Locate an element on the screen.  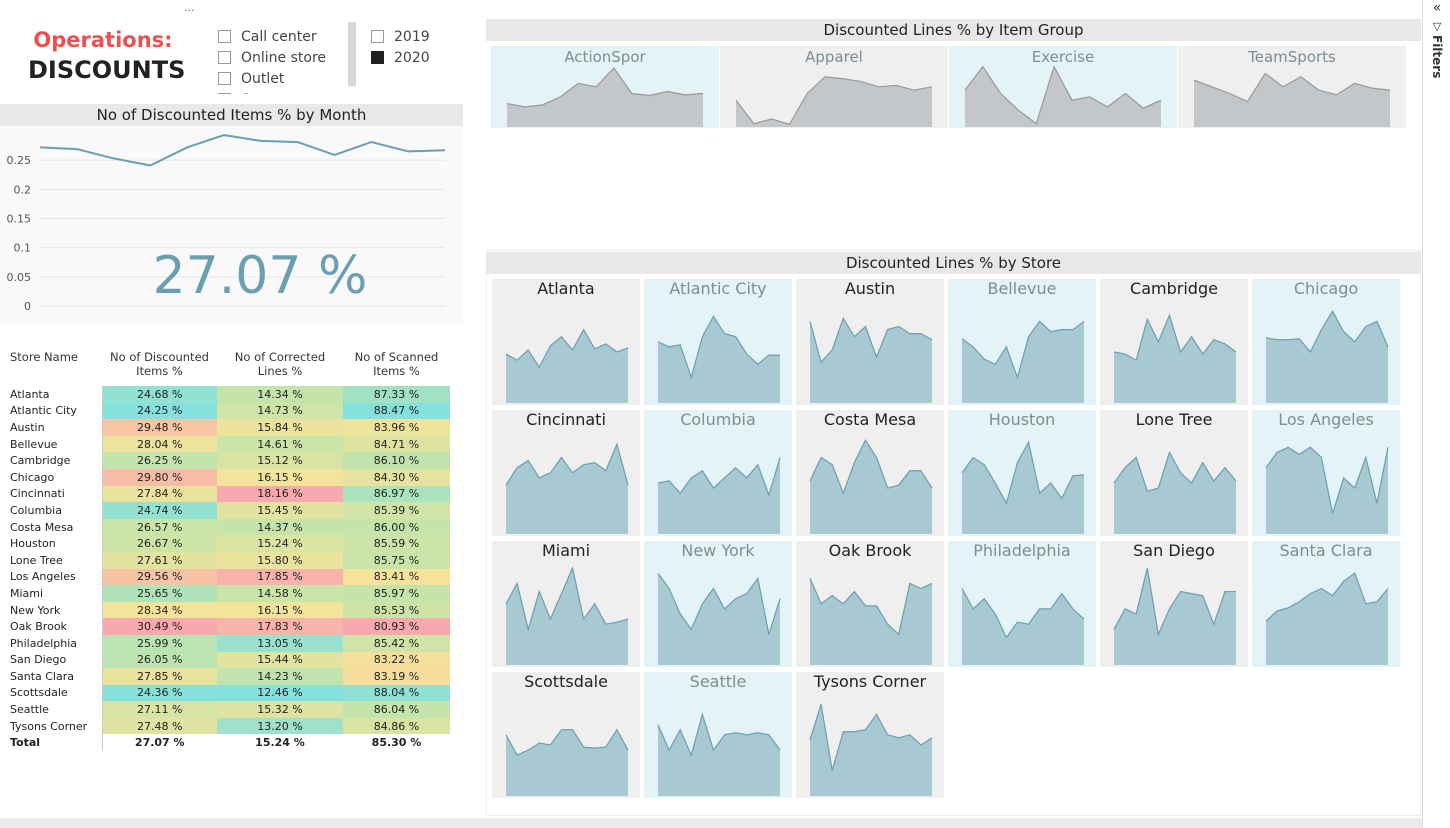
y-tick-label: 0.05 is located at coordinates (19, 277).